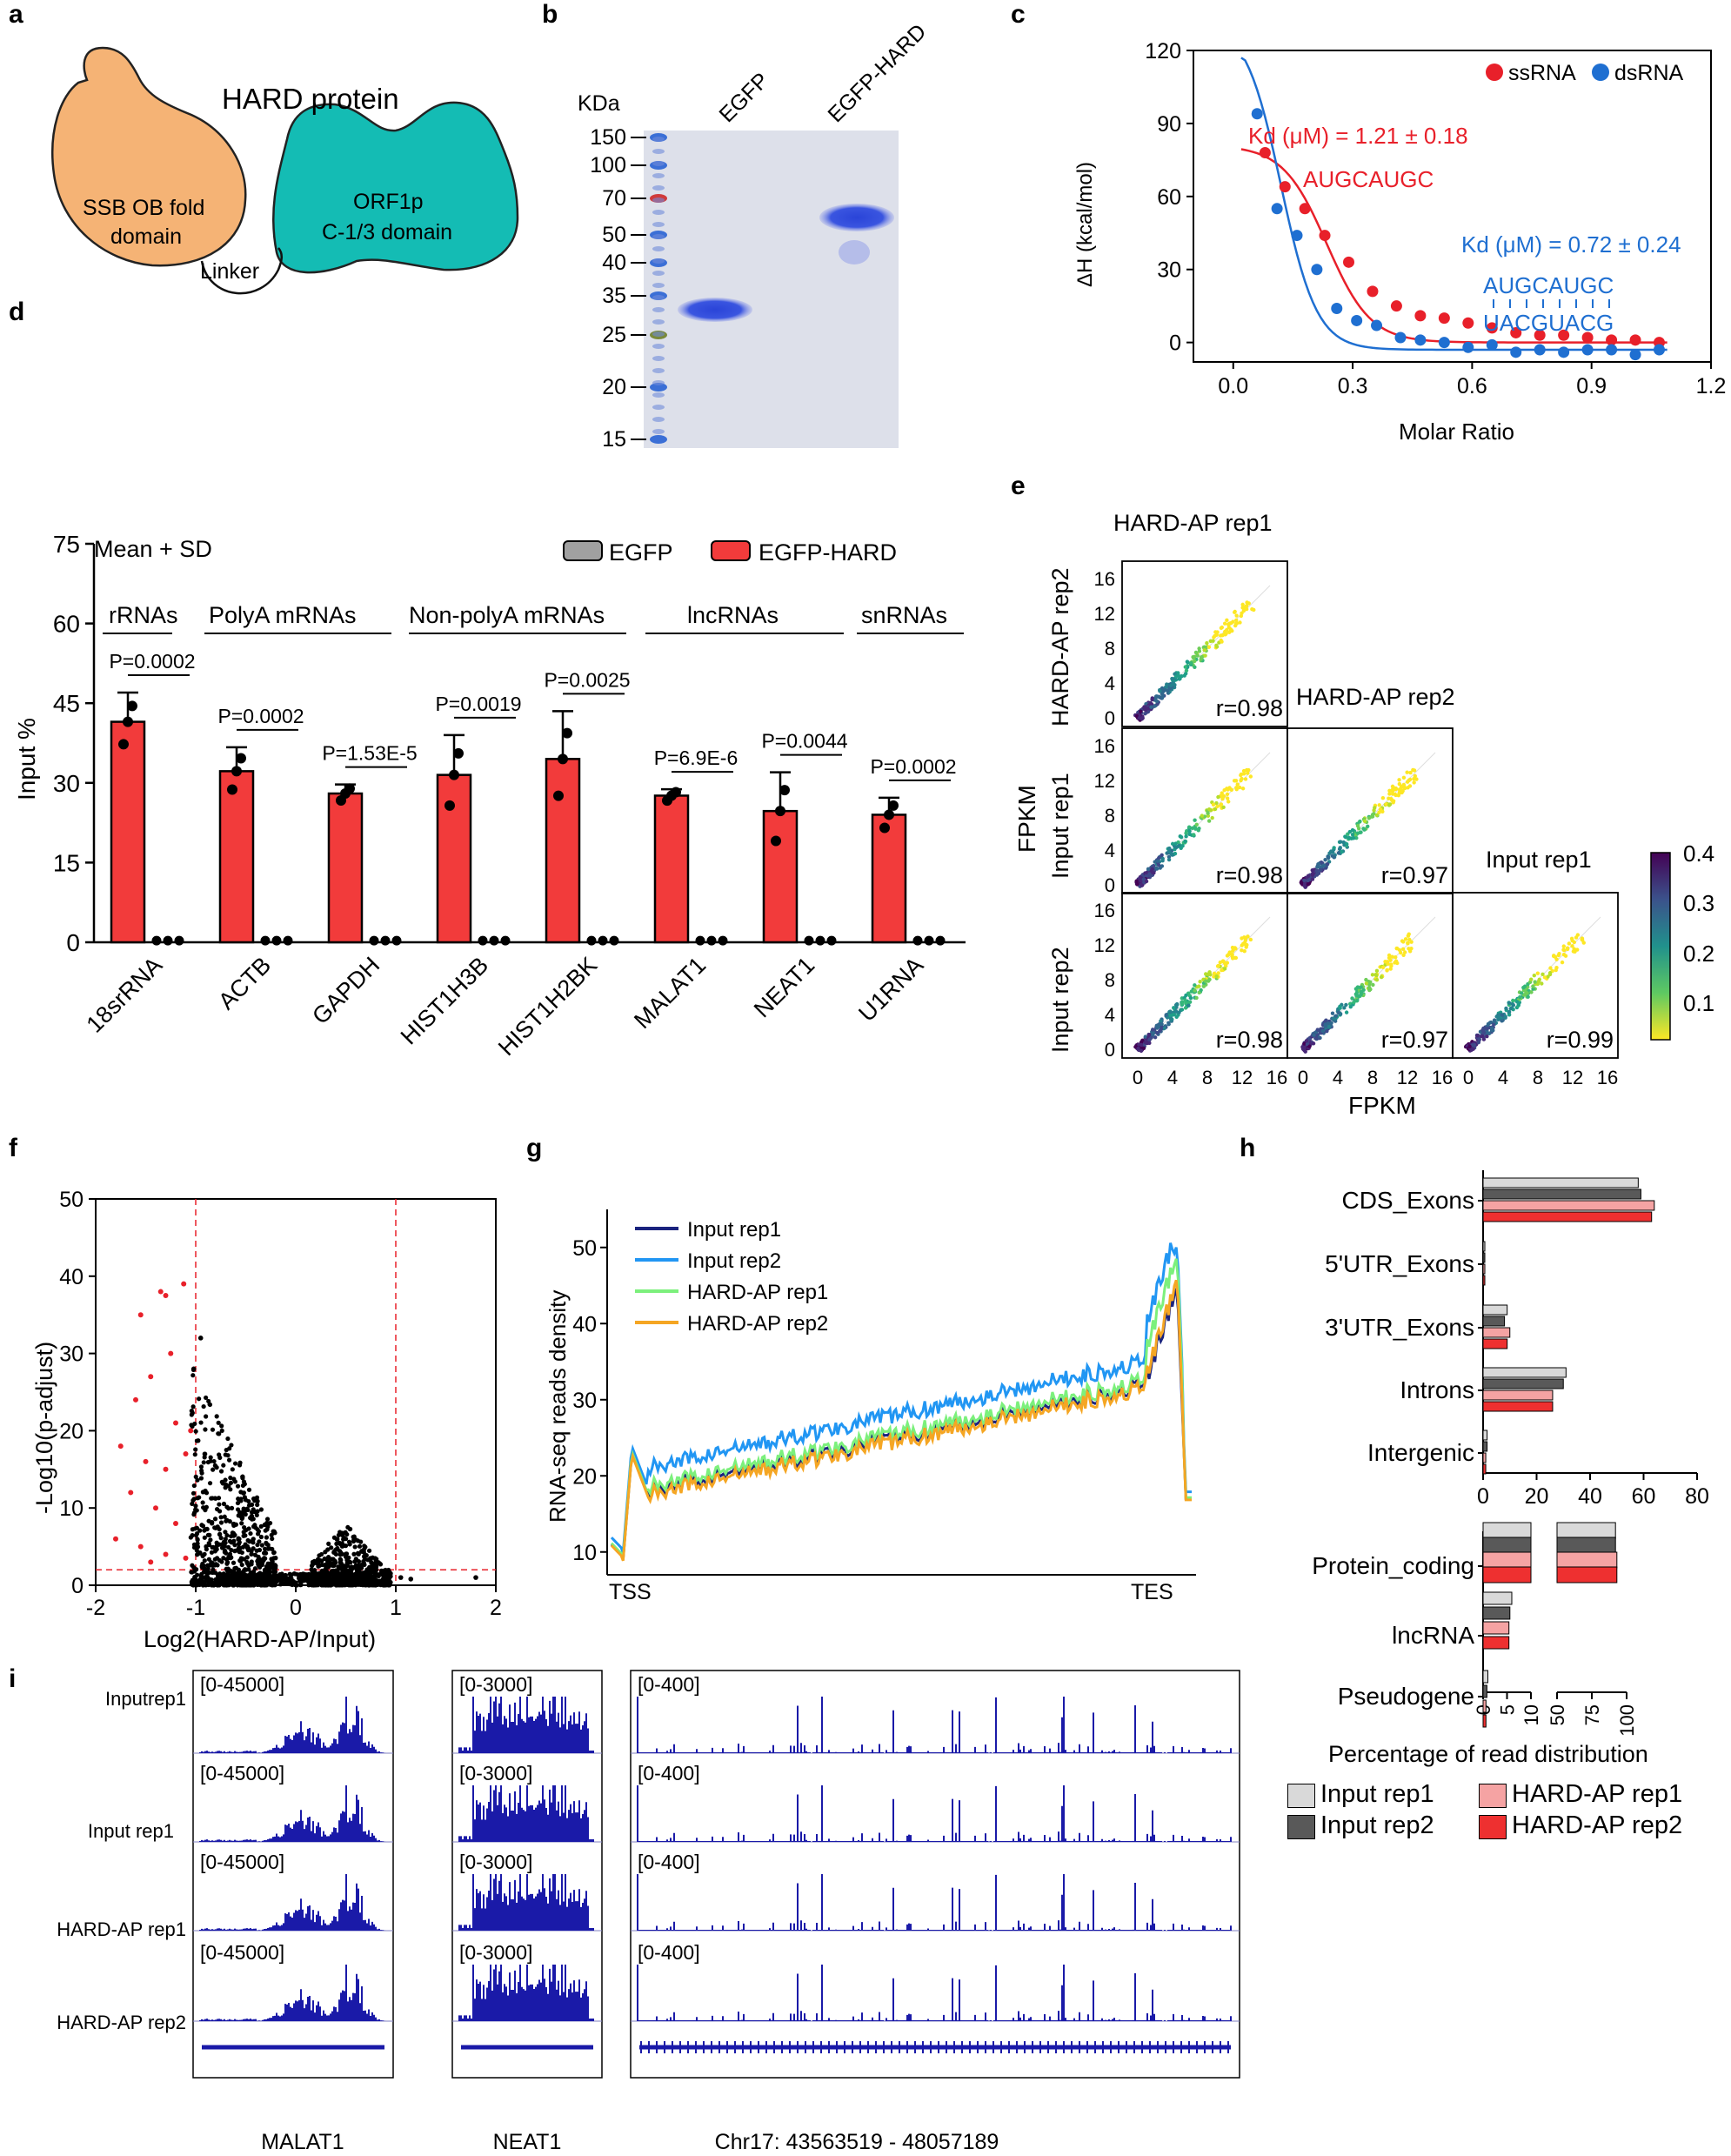  What do you see at coordinates (242, 1862) in the screenshot?
I see `track-range: [0-45000]` at bounding box center [242, 1862].